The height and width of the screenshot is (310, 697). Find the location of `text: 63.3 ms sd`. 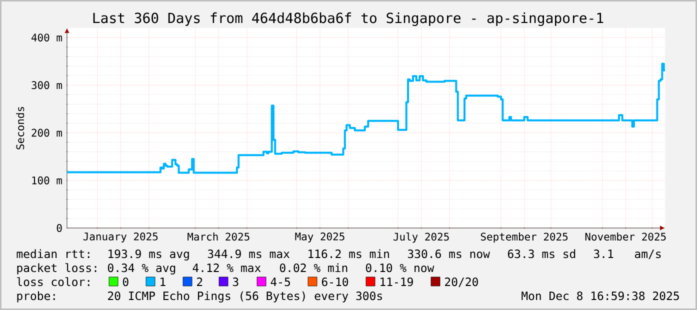

text: 63.3 ms sd is located at coordinates (542, 253).